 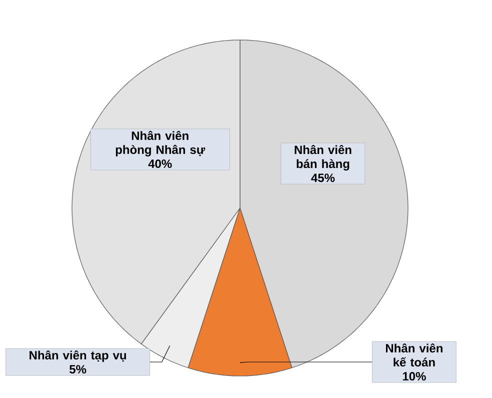 I want to click on data-label: 45%, so click(x=323, y=178).